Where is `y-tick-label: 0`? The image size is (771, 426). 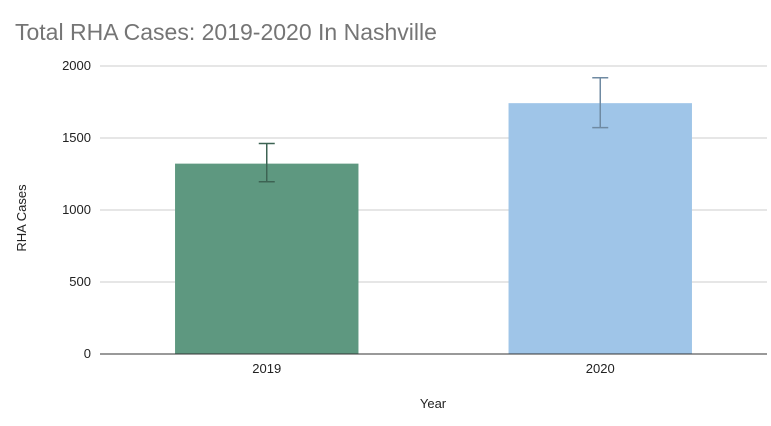 y-tick-label: 0 is located at coordinates (87, 353).